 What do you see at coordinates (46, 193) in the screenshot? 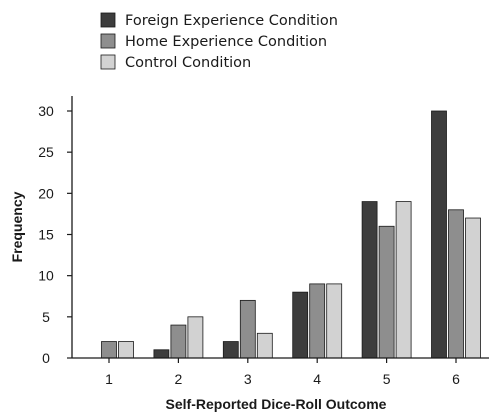
I see `y-tick-label: 20` at bounding box center [46, 193].